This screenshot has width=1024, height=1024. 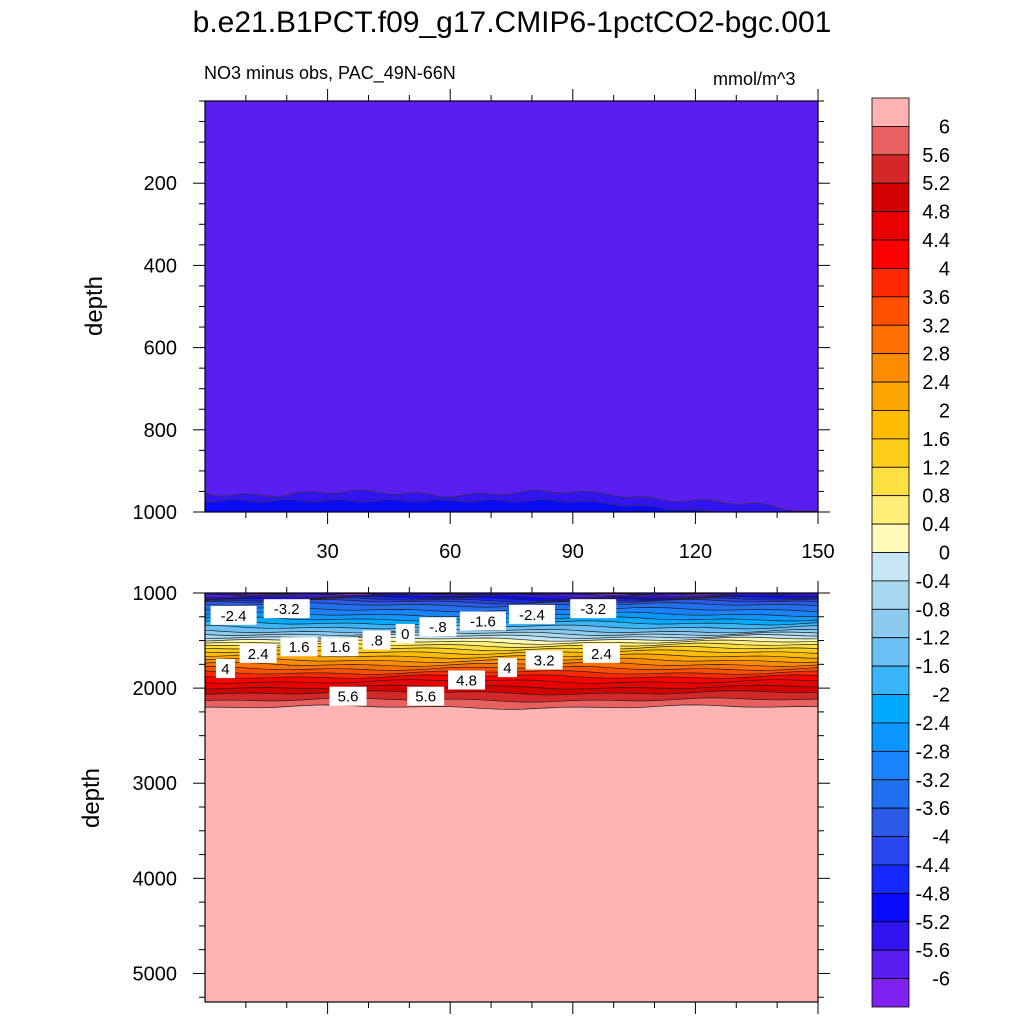 I want to click on contour-label: 4.8, so click(x=466, y=681).